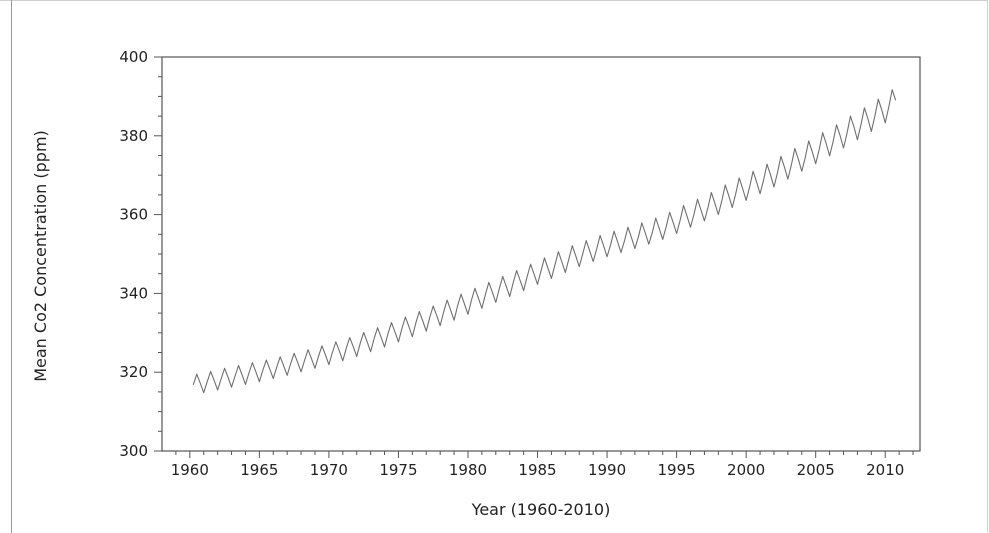  Describe the element at coordinates (677, 470) in the screenshot. I see `x-tick-label: 1995` at that location.